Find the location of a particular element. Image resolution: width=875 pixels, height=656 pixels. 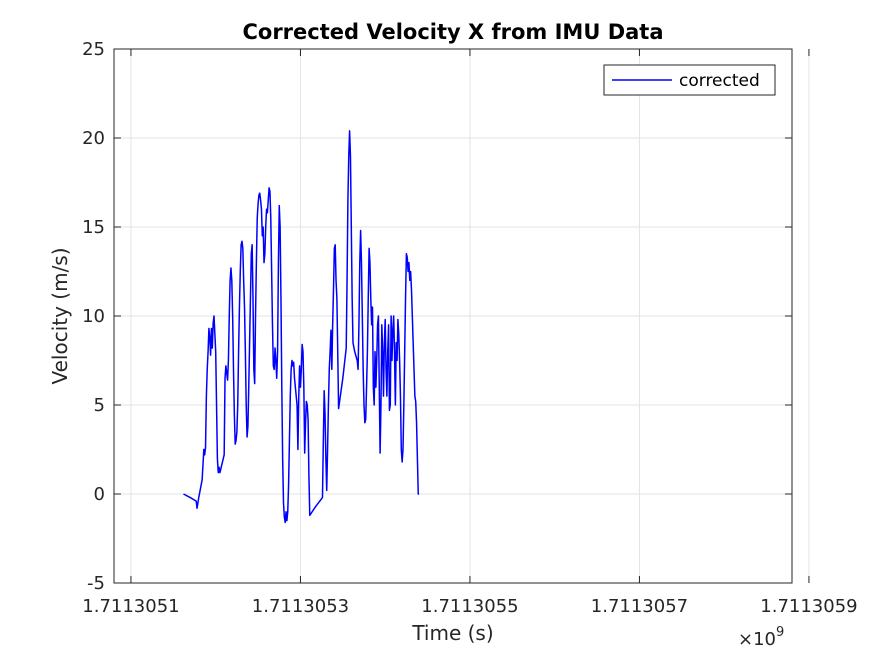

x-tick-label: 1.7113055 is located at coordinates (469, 606).